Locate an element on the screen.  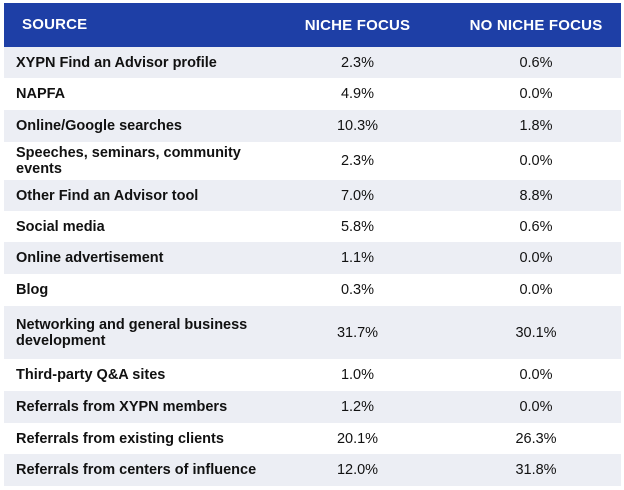
table-row: Online/Google searches 10.3% 1.8% is located at coordinates (312, 126).